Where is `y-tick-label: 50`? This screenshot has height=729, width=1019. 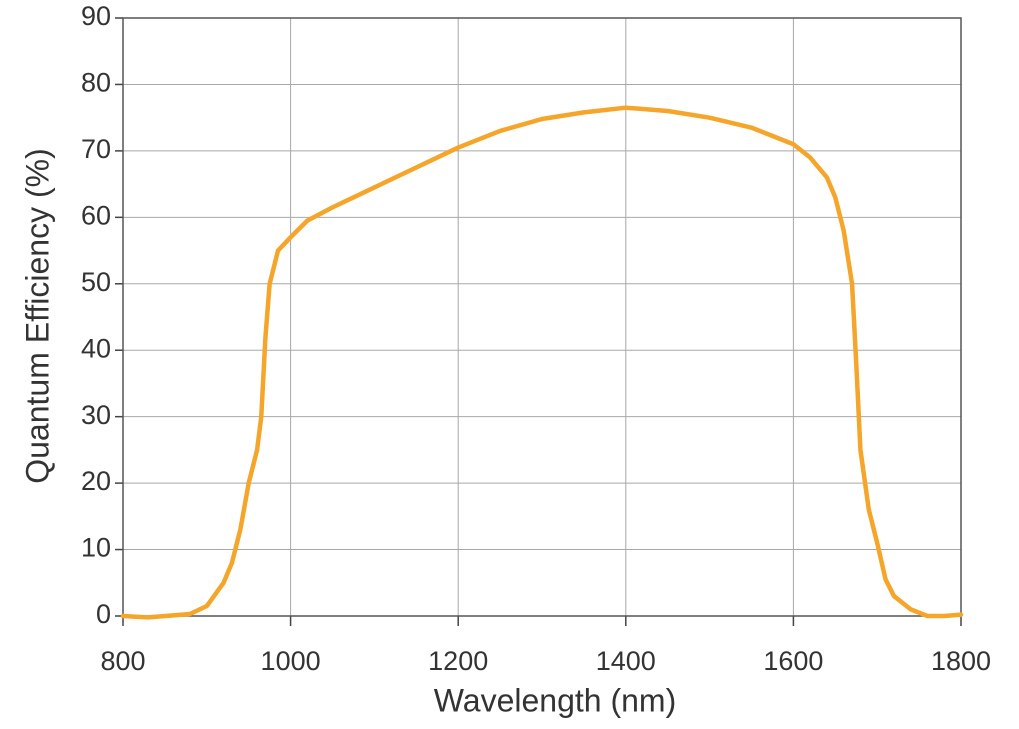
y-tick-label: 50 is located at coordinates (96, 282).